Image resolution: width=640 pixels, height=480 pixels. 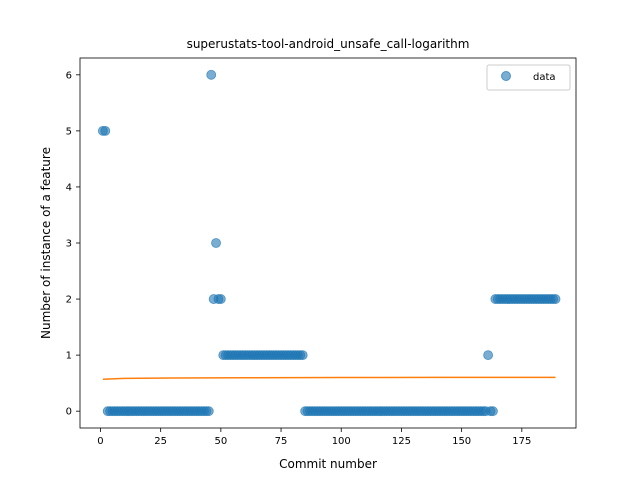 What do you see at coordinates (329, 378) in the screenshot?
I see `trend-line` at bounding box center [329, 378].